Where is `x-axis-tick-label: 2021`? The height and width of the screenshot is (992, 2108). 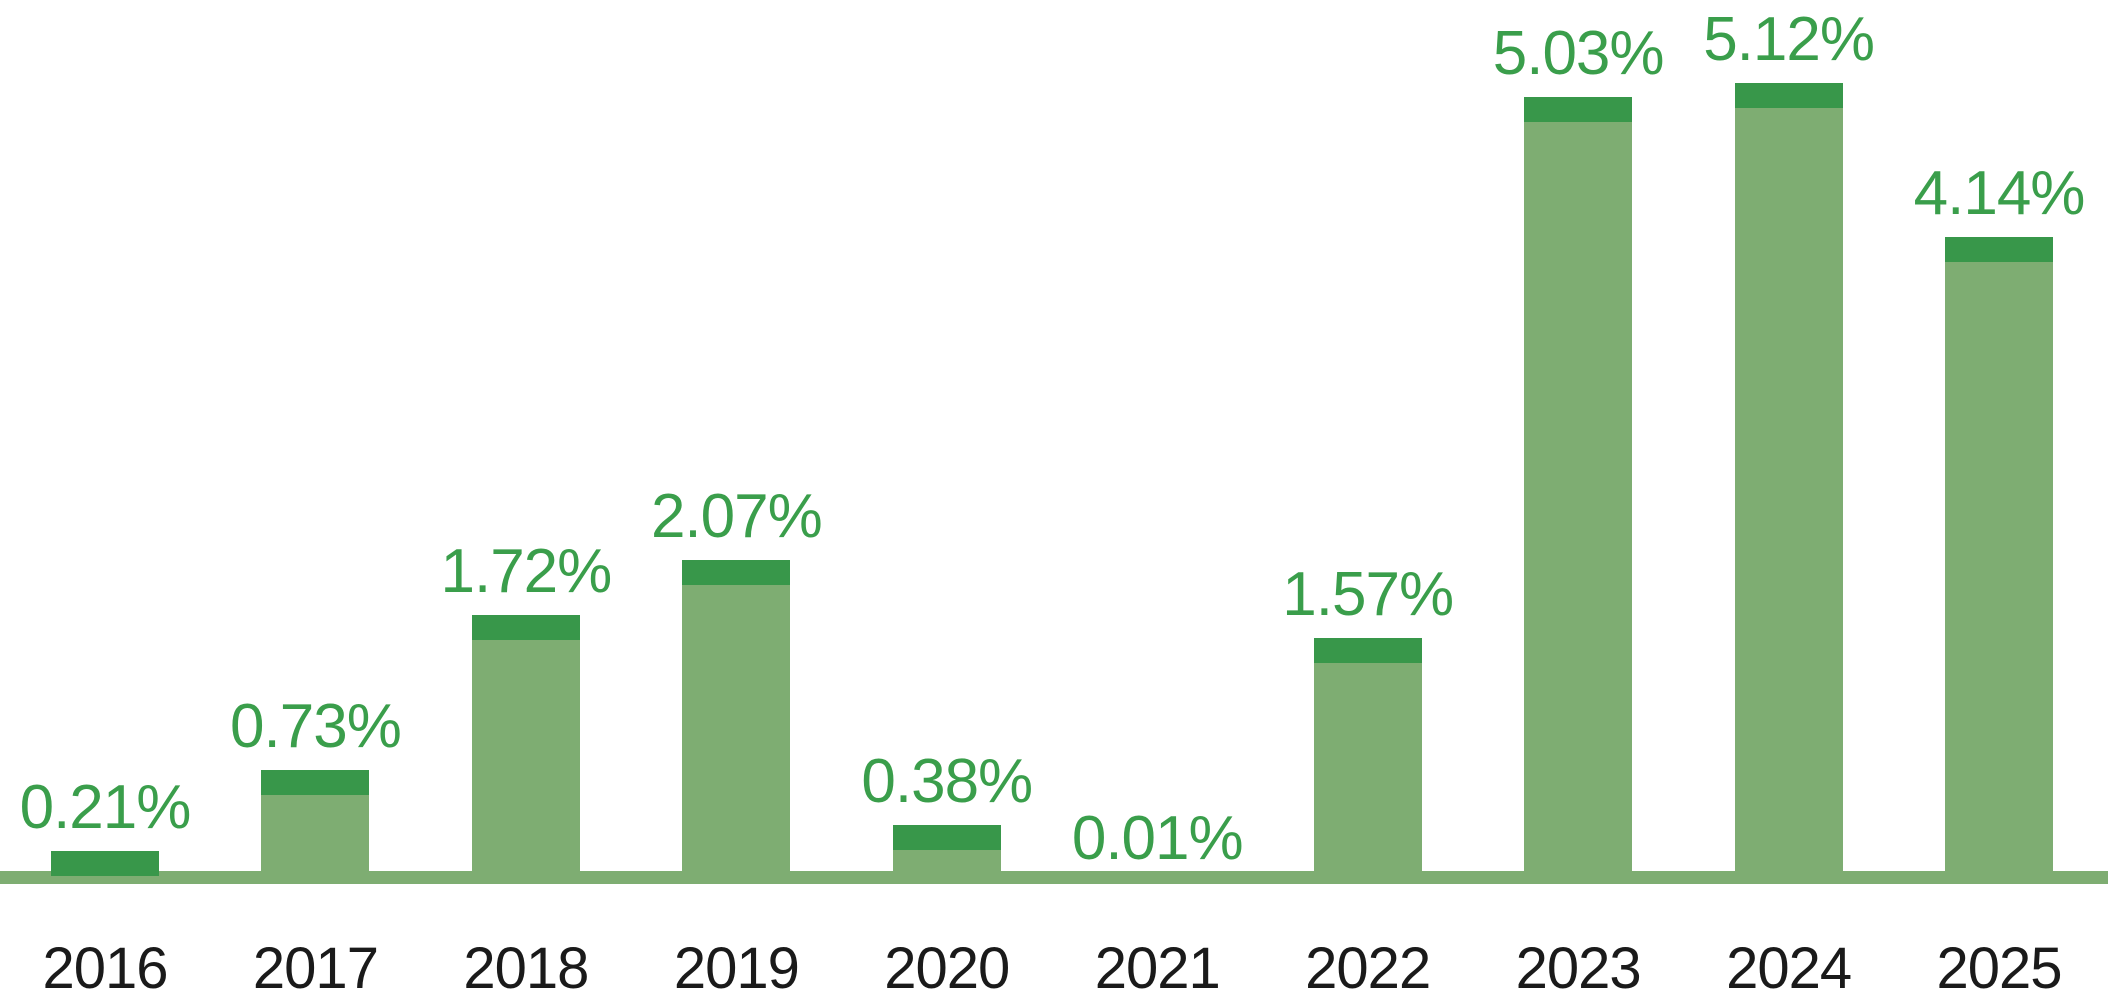 x-axis-tick-label: 2021 is located at coordinates (1157, 964).